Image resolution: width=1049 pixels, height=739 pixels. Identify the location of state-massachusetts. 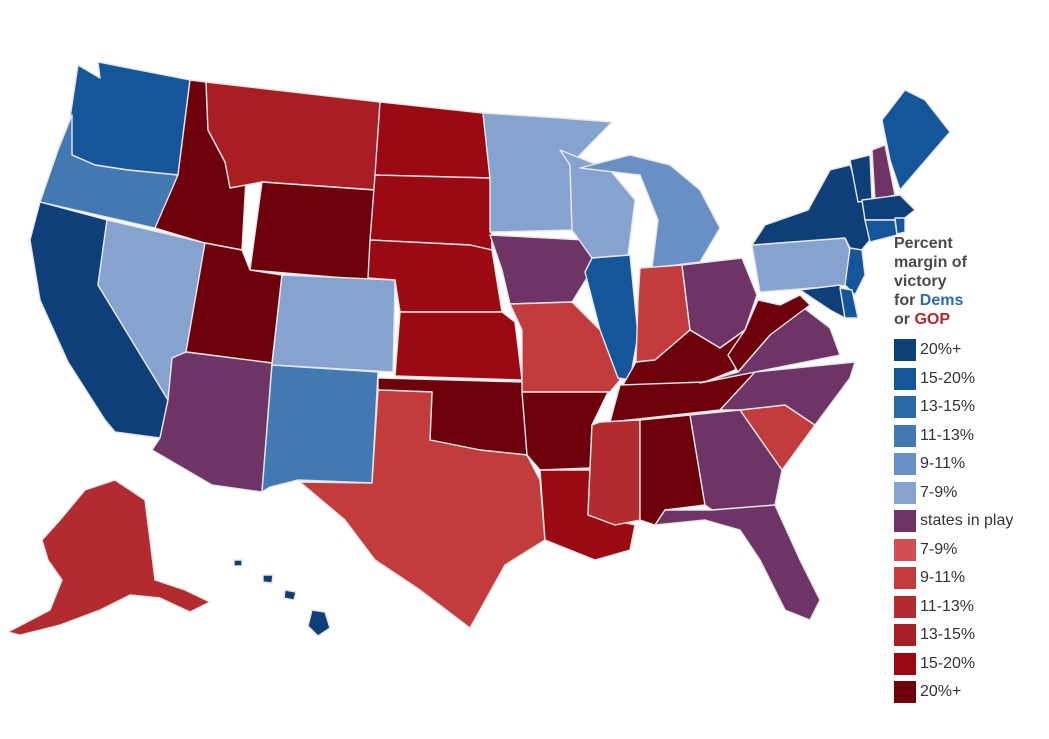
(888, 207).